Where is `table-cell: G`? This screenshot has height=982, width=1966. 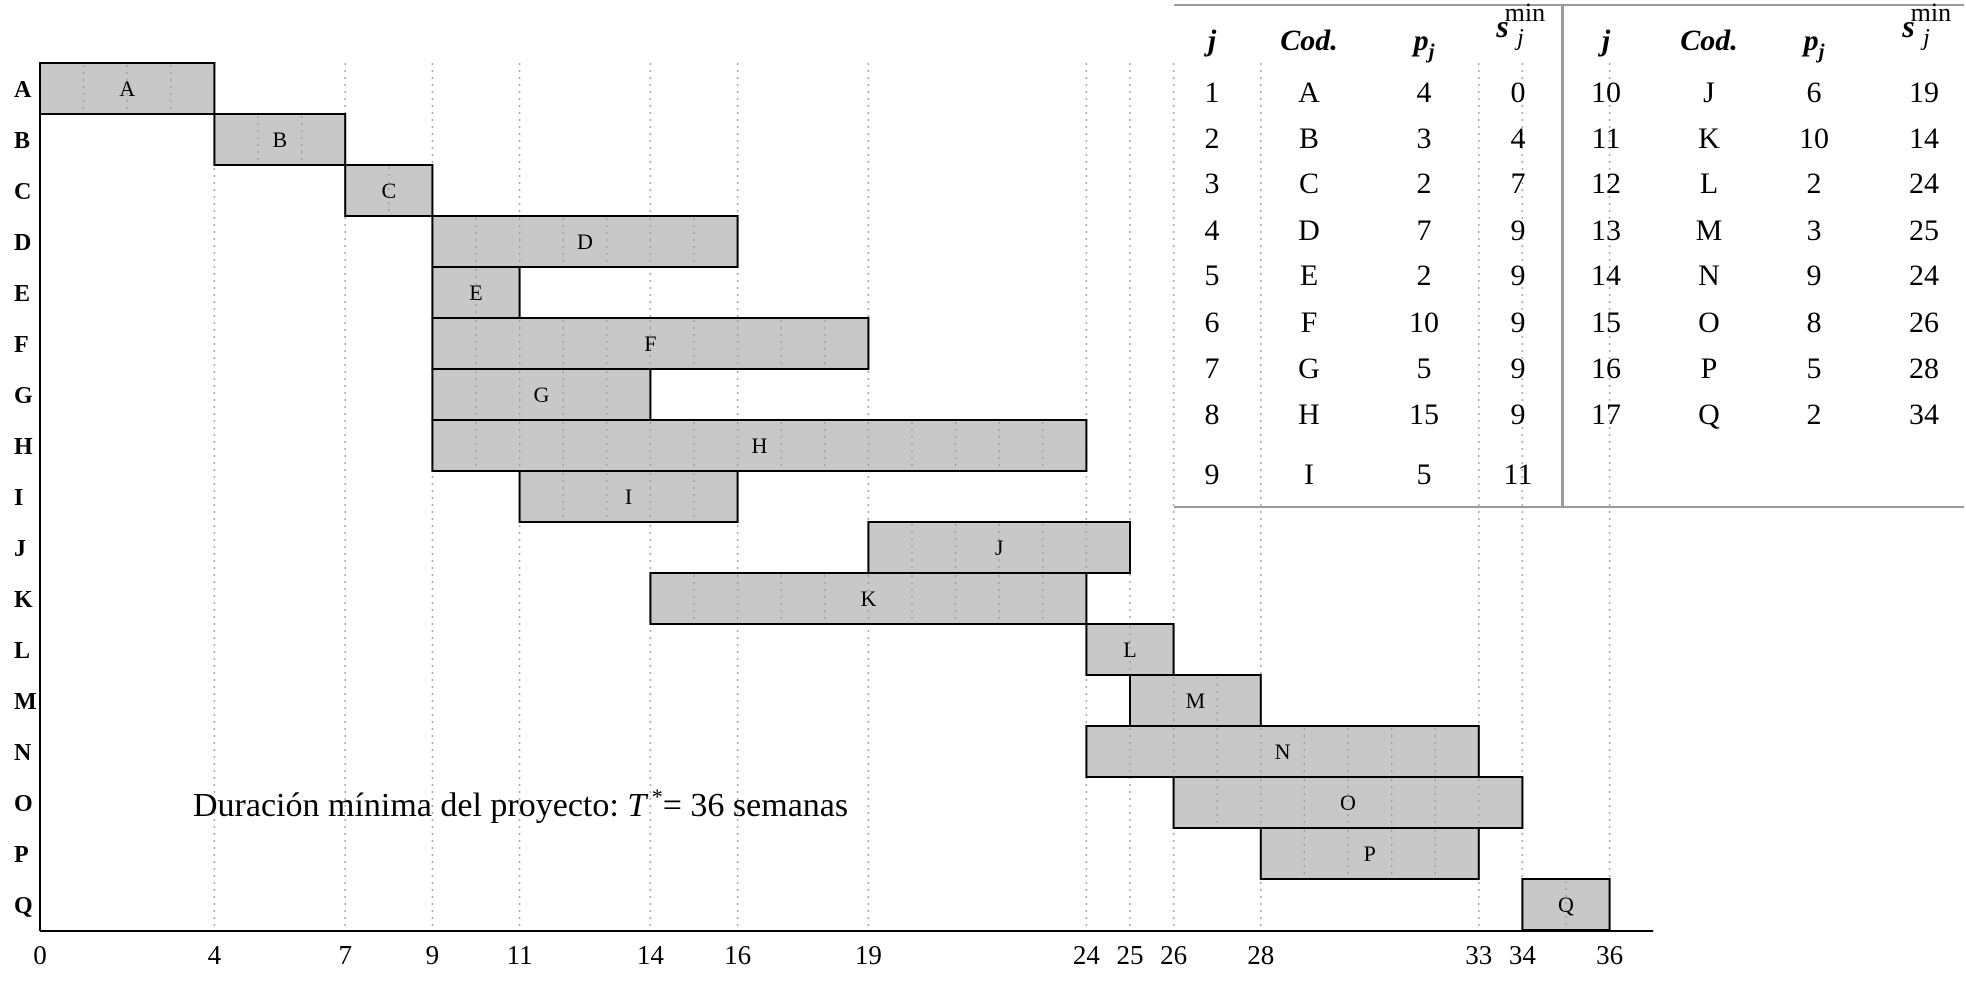 table-cell: G is located at coordinates (1309, 368).